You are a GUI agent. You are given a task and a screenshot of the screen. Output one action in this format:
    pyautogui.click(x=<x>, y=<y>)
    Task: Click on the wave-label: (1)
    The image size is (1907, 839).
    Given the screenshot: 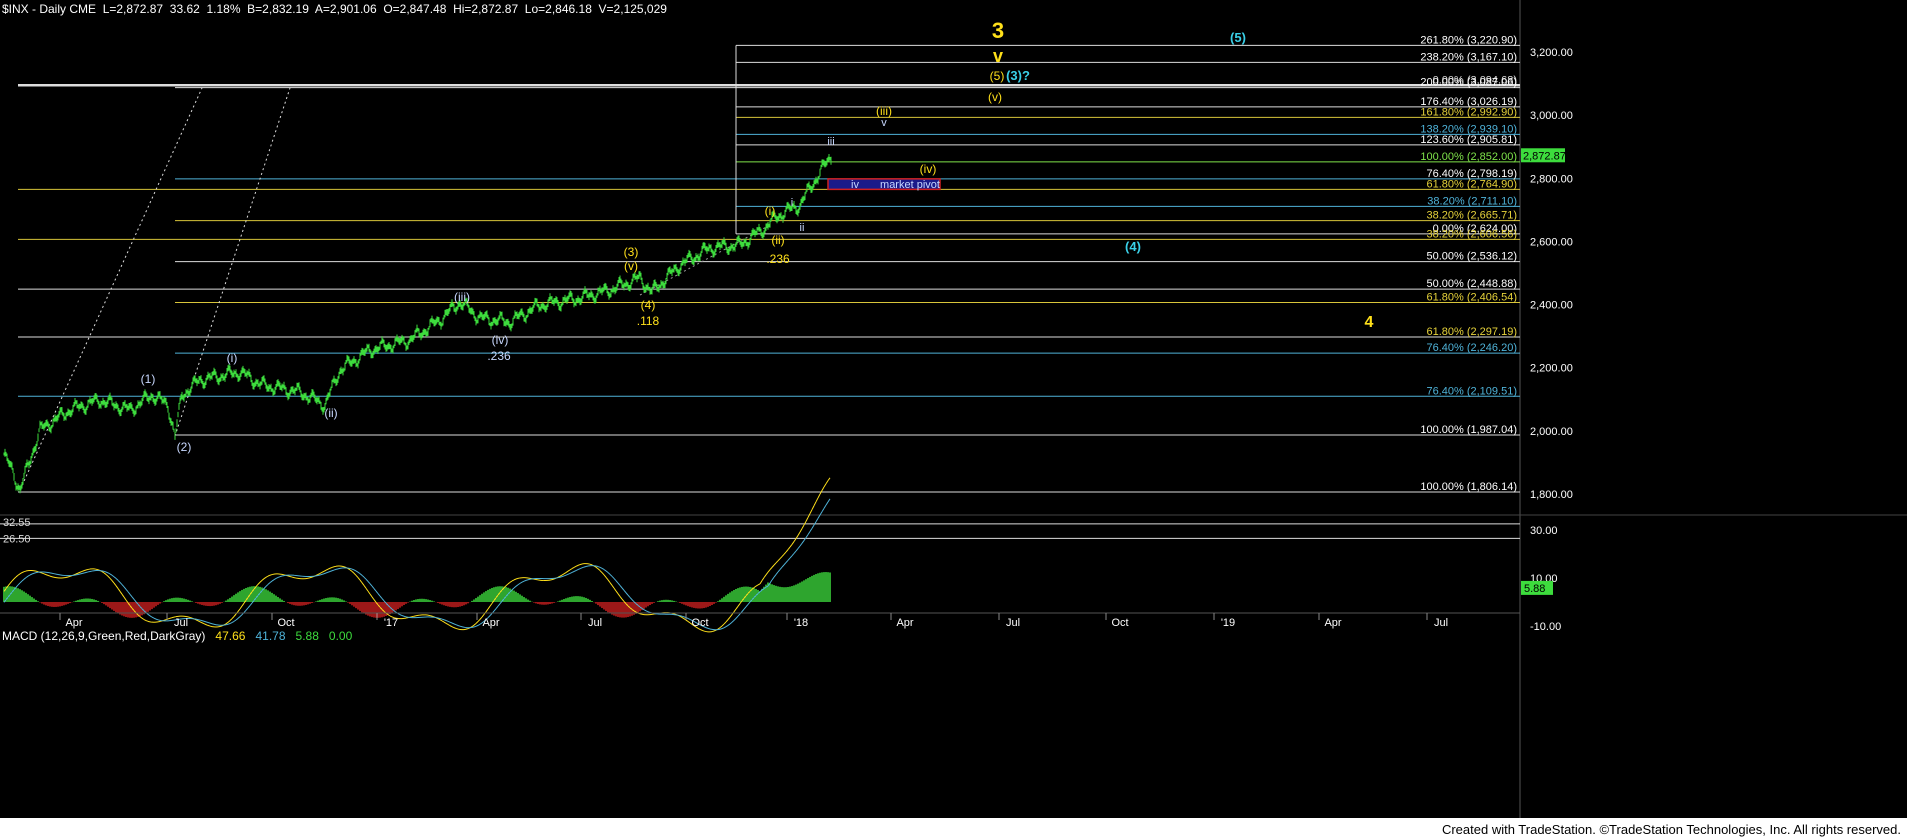 What is the action you would take?
    pyautogui.click(x=148, y=379)
    